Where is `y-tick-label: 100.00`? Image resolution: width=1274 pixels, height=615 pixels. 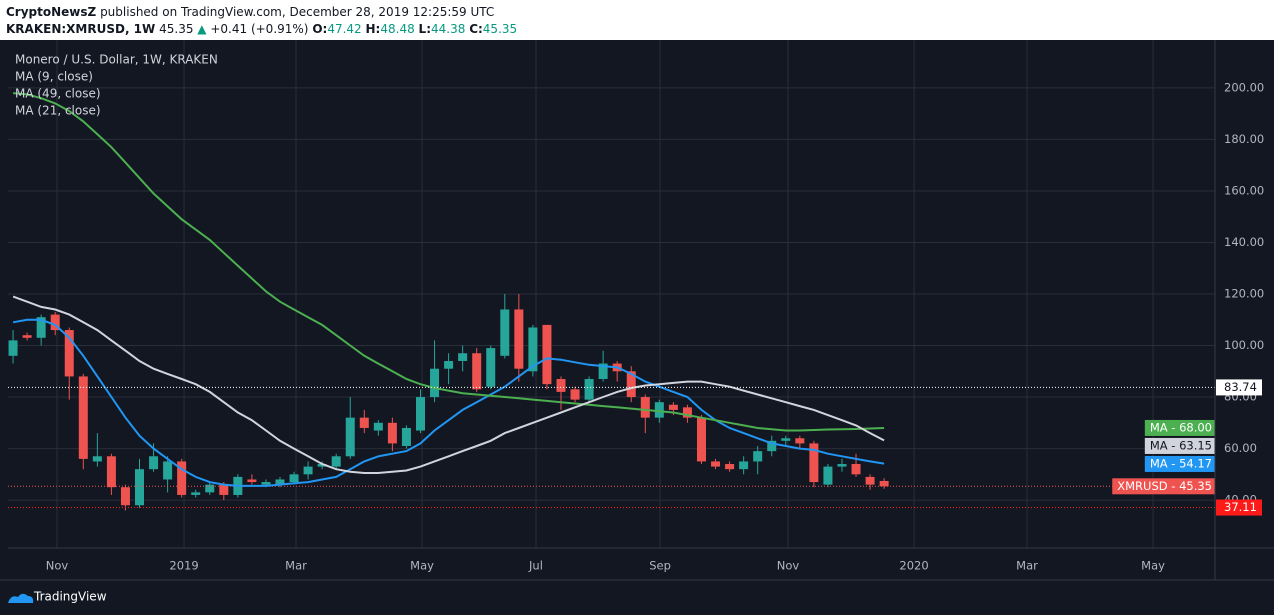
y-tick-label: 100.00 is located at coordinates (1244, 345).